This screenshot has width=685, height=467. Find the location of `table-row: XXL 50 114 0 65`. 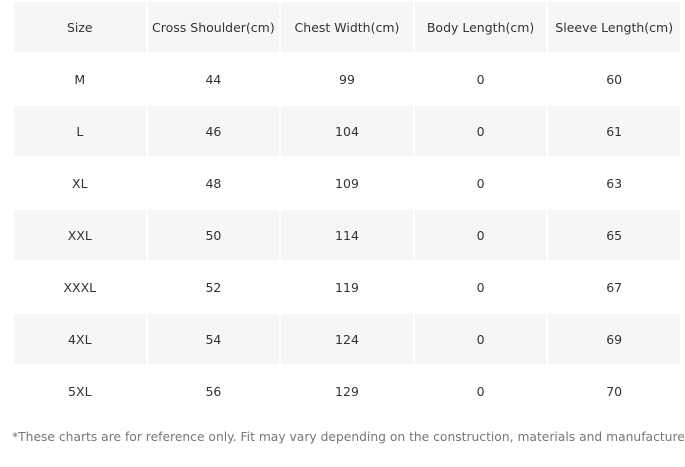

table-row: XXL 50 114 0 65 is located at coordinates (347, 235).